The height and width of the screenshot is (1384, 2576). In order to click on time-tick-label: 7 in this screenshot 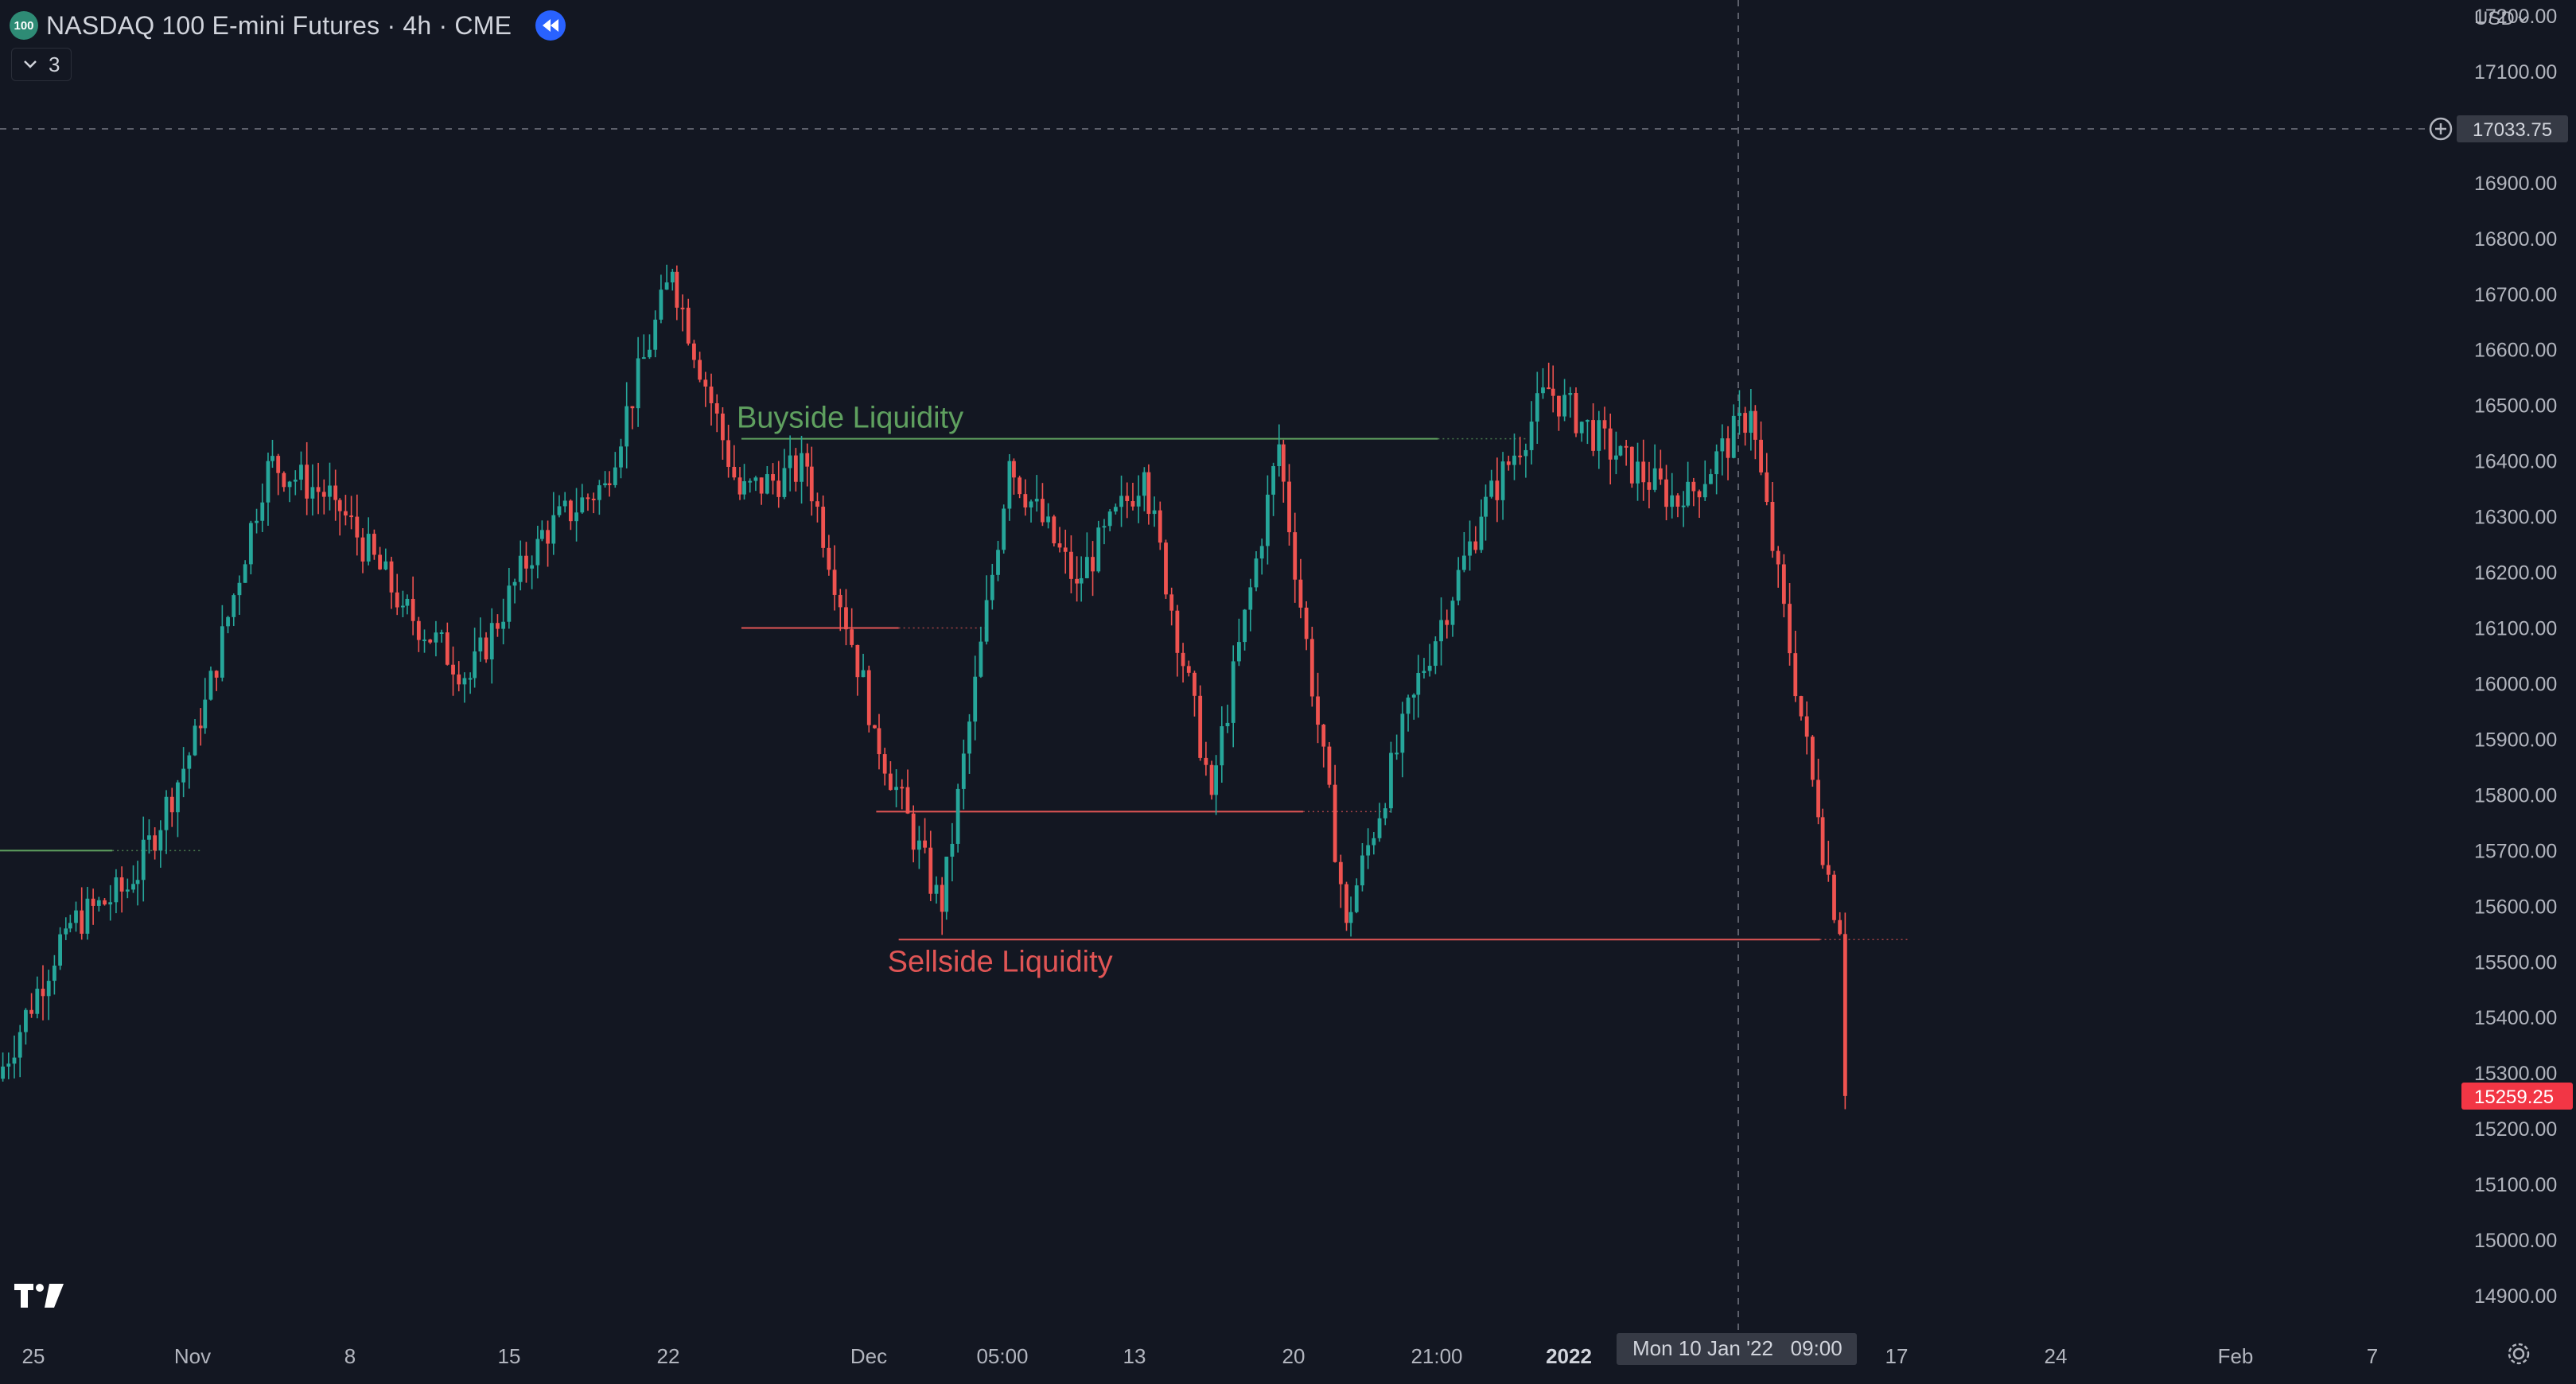, I will do `click(2373, 1356)`.